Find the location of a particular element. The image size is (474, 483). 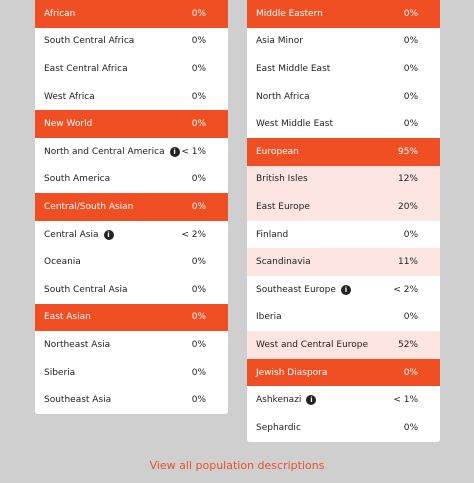

population-name: South America is located at coordinates (77, 179).